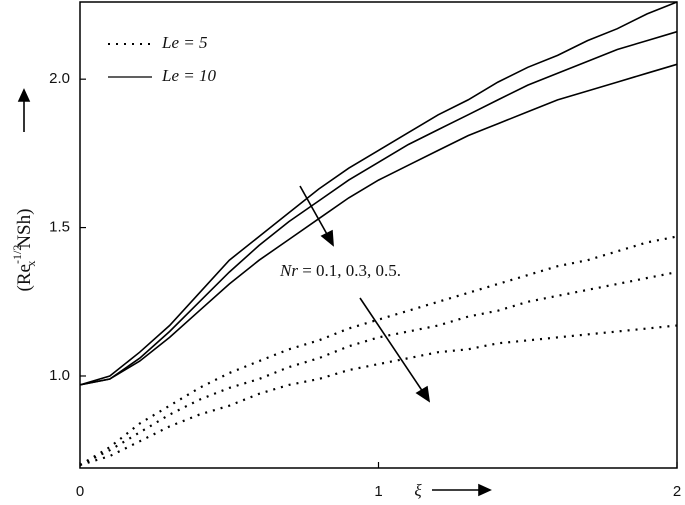 The height and width of the screenshot is (505, 685). I want to click on x-tick-label: 1, so click(378, 491).